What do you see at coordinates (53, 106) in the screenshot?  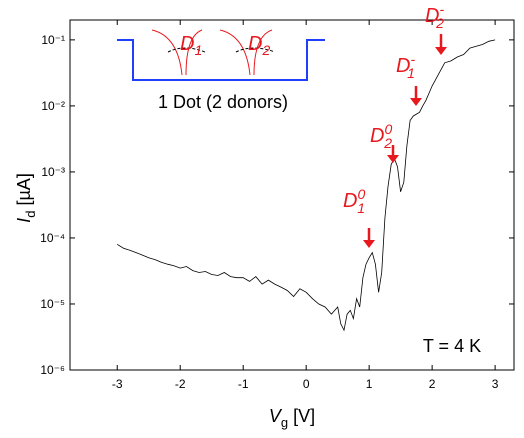 I see `y-tick-label: 10⁻²` at bounding box center [53, 106].